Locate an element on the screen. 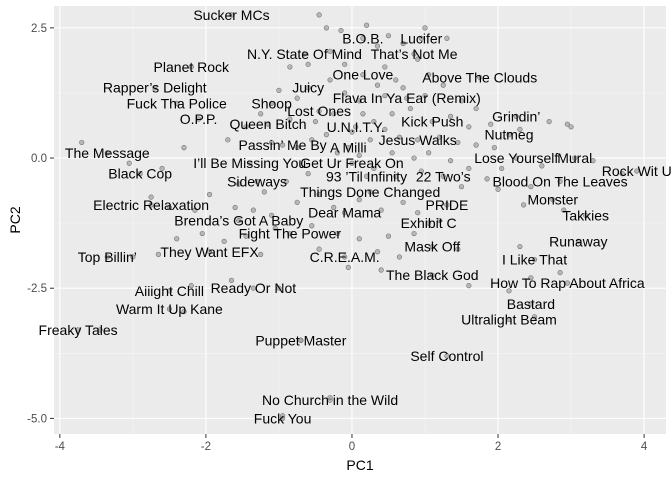 This screenshot has height=480, width=672. point-label: Juicy is located at coordinates (308, 88).